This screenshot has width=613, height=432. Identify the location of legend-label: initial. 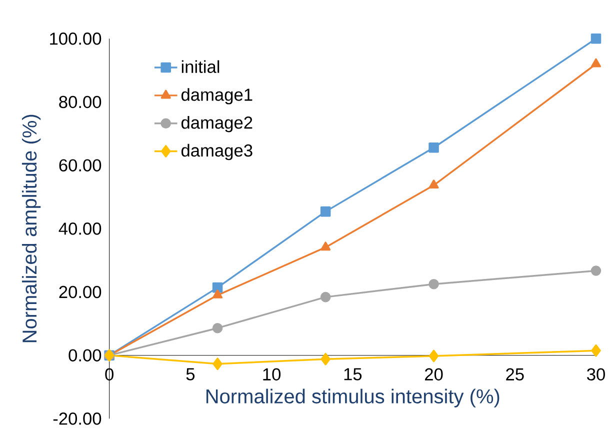
(201, 66).